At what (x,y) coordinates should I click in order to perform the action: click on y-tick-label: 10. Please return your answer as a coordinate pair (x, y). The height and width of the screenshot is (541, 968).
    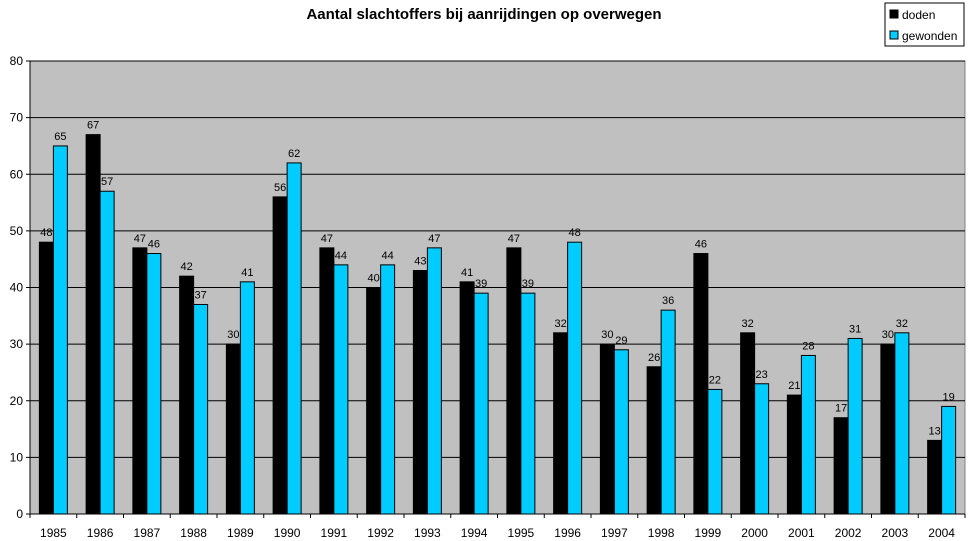
    Looking at the image, I should click on (17, 457).